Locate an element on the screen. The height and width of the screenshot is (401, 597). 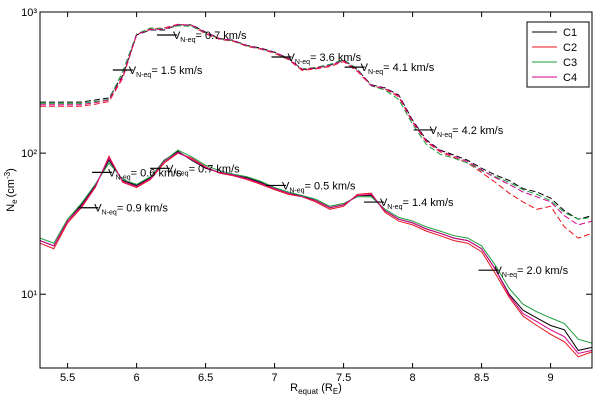
x-tick-label: 6 is located at coordinates (137, 378).